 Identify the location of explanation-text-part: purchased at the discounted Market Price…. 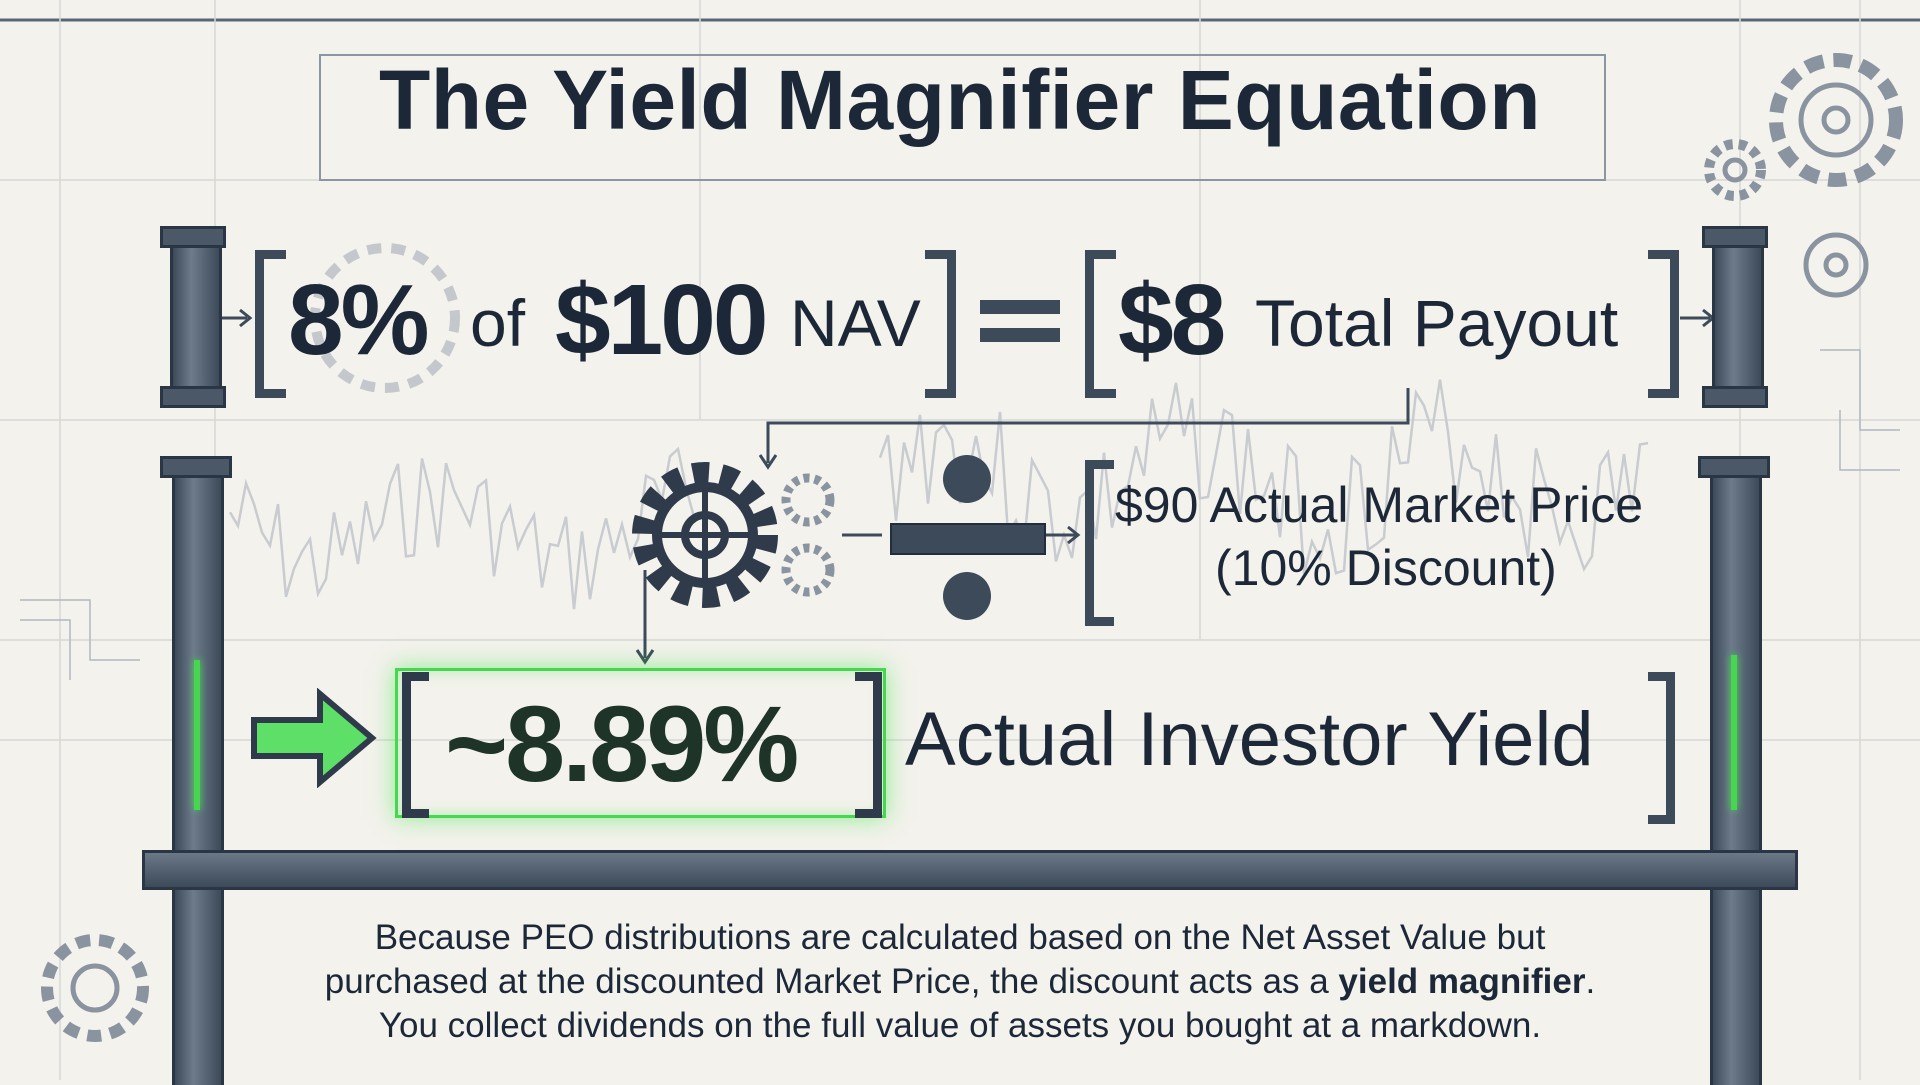
(831, 981).